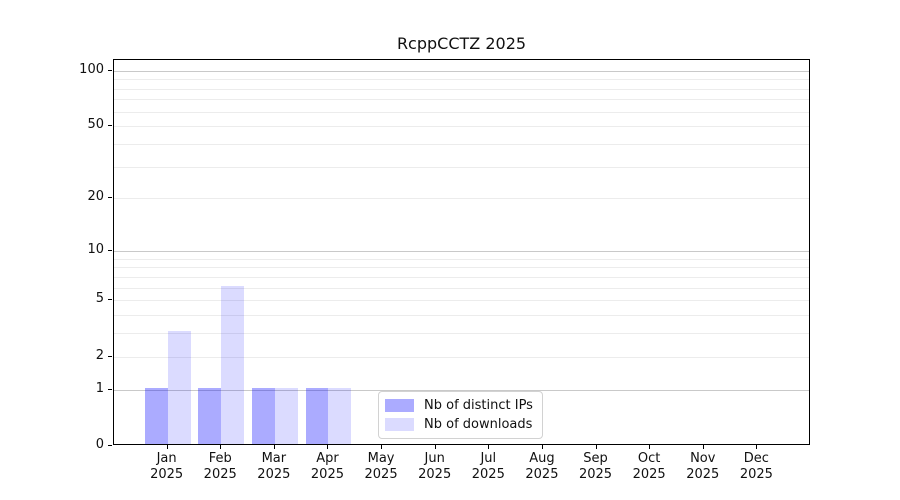  I want to click on y-tick-label: 50, so click(95, 125).